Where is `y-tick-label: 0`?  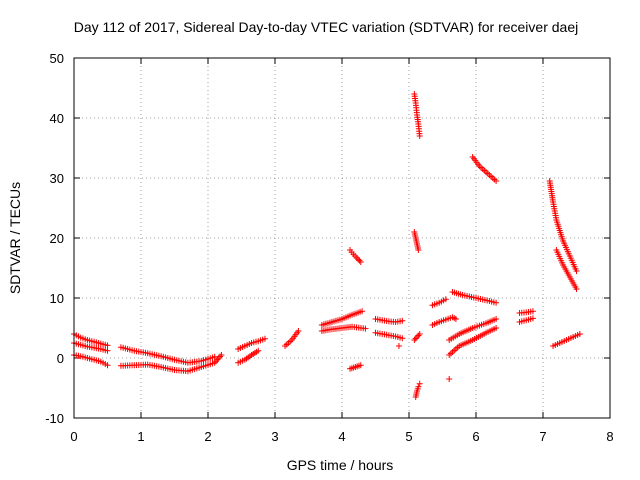
y-tick-label: 0 is located at coordinates (60, 358).